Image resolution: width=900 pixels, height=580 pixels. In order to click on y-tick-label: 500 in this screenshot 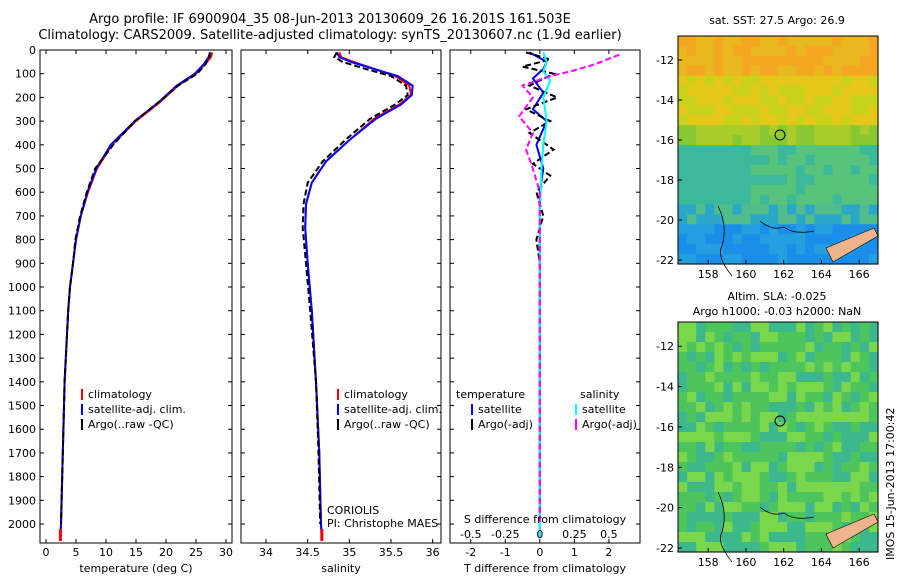, I will do `click(25, 169)`.